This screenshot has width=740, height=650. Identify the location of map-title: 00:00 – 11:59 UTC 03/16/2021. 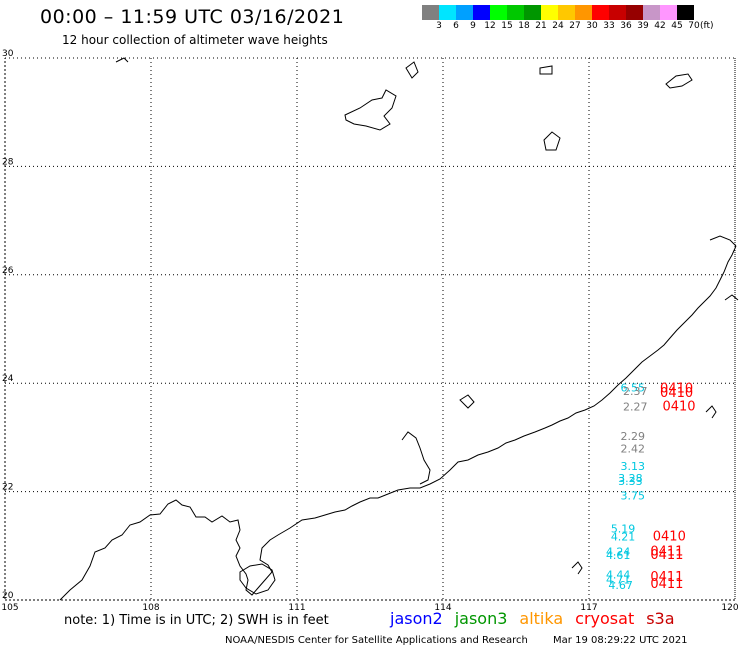
(192, 17).